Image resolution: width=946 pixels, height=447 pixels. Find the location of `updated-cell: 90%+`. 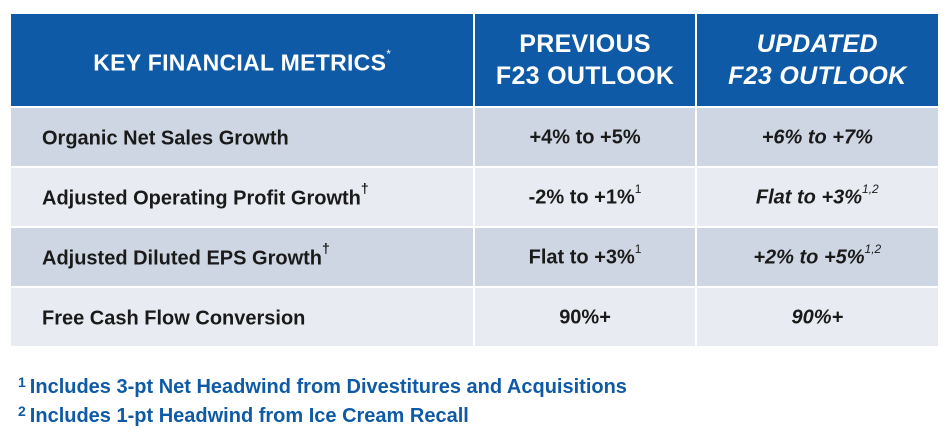

updated-cell: 90%+ is located at coordinates (816, 316).